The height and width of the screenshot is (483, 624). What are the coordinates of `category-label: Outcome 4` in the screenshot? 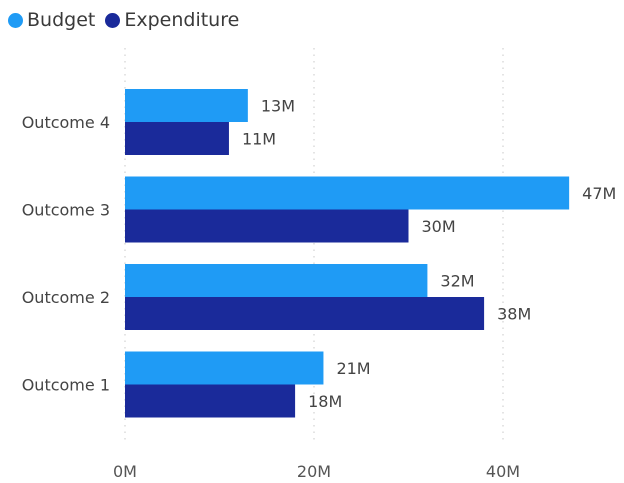 It's located at (66, 122).